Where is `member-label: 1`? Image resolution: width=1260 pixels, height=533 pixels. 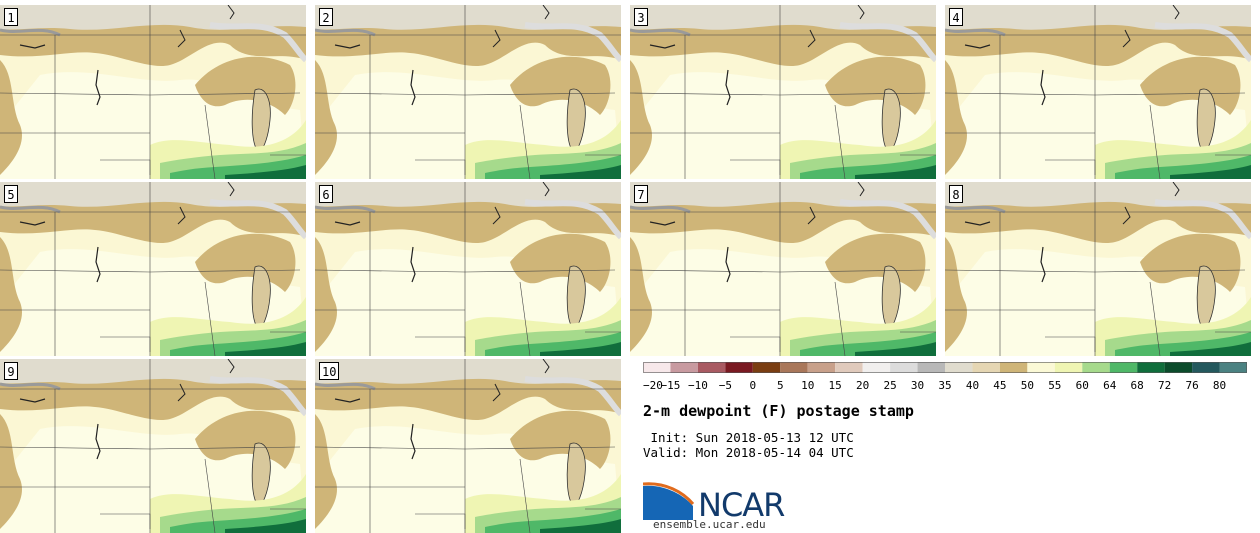
member-label: 1 is located at coordinates (11, 17).